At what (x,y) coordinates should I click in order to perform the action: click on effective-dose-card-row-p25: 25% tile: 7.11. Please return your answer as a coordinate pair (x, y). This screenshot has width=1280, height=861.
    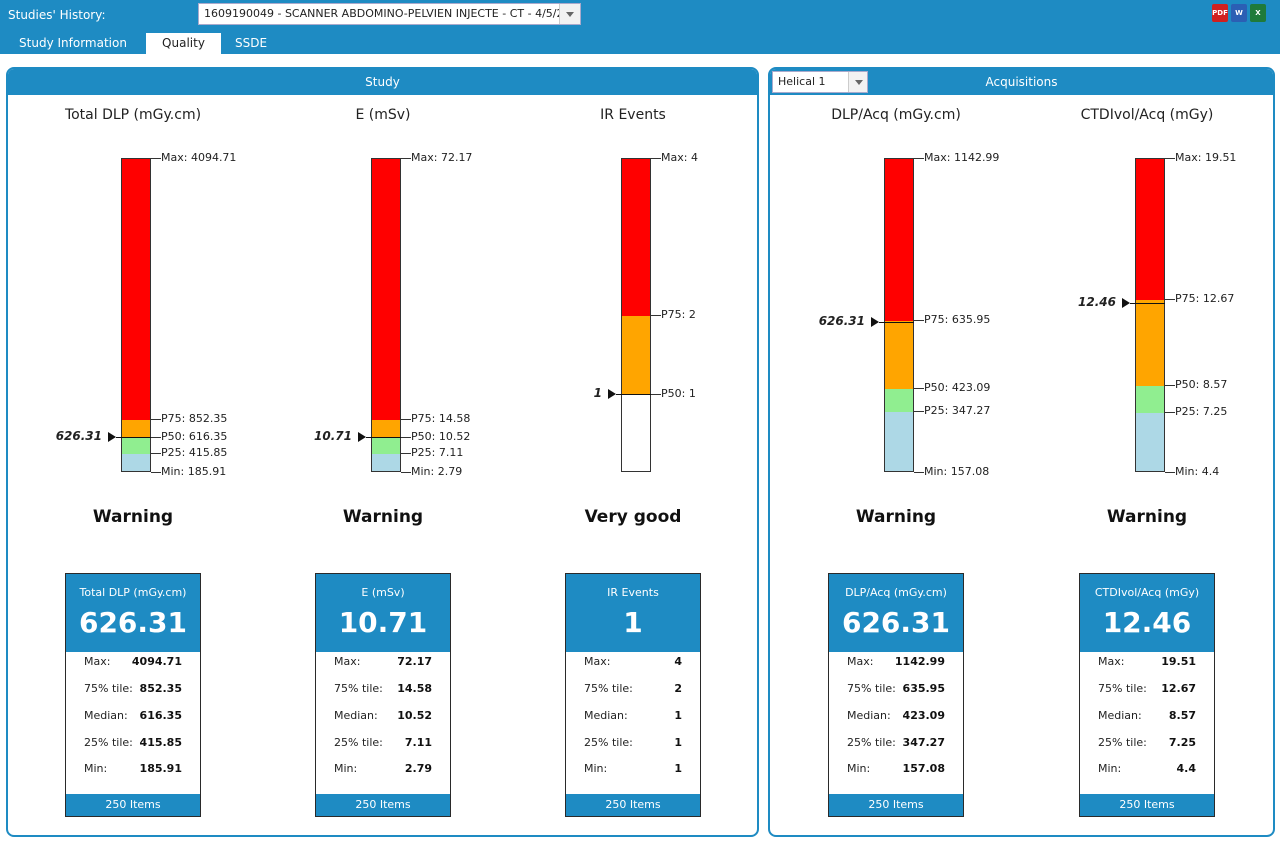
    Looking at the image, I should click on (383, 744).